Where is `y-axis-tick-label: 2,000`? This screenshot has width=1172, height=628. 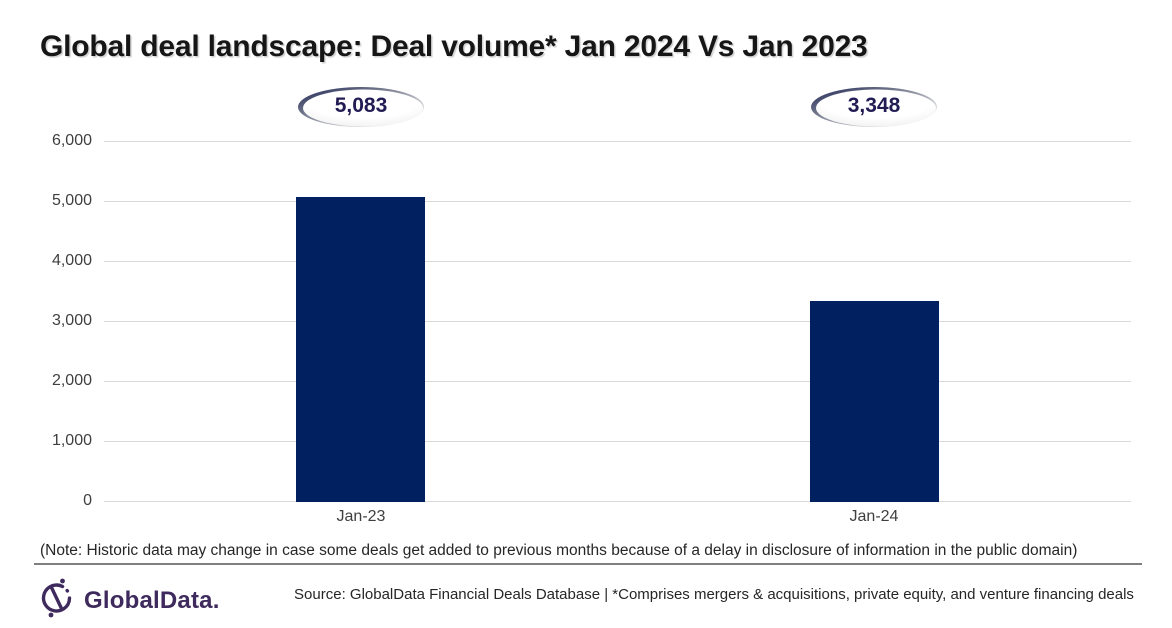
y-axis-tick-label: 2,000 is located at coordinates (71, 380).